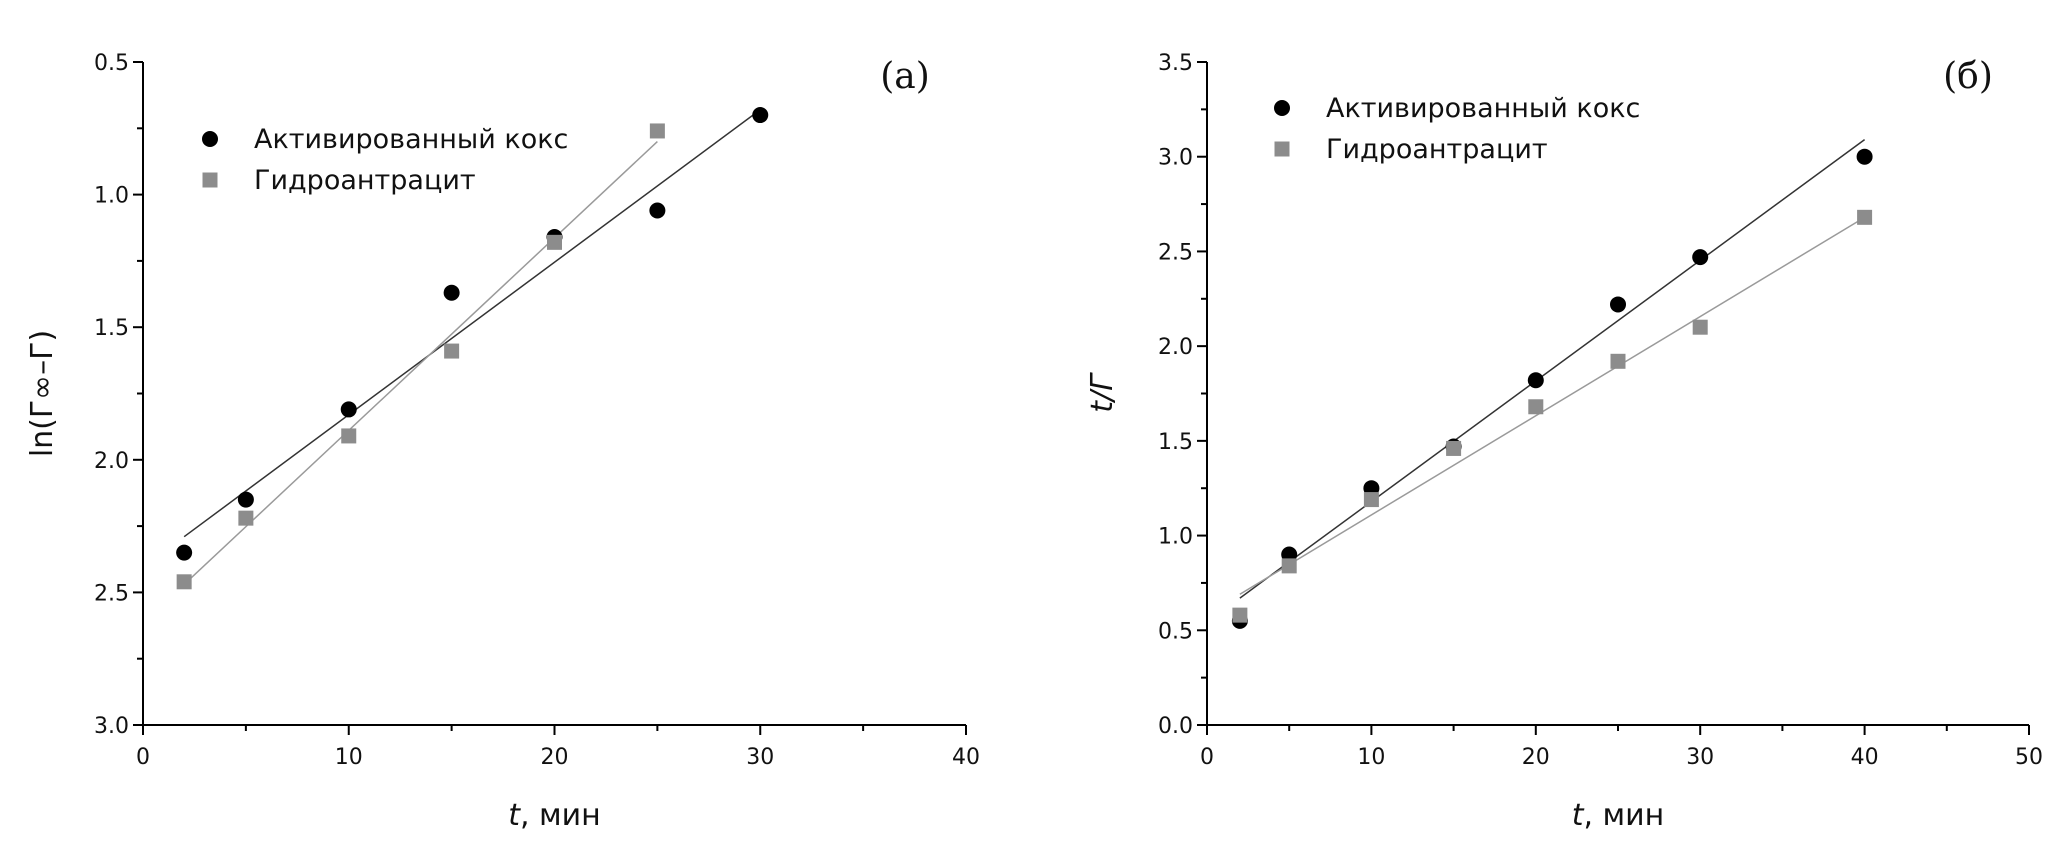 This screenshot has width=2067, height=851. What do you see at coordinates (1175, 726) in the screenshot?
I see `y-tick-label: 0.0` at bounding box center [1175, 726].